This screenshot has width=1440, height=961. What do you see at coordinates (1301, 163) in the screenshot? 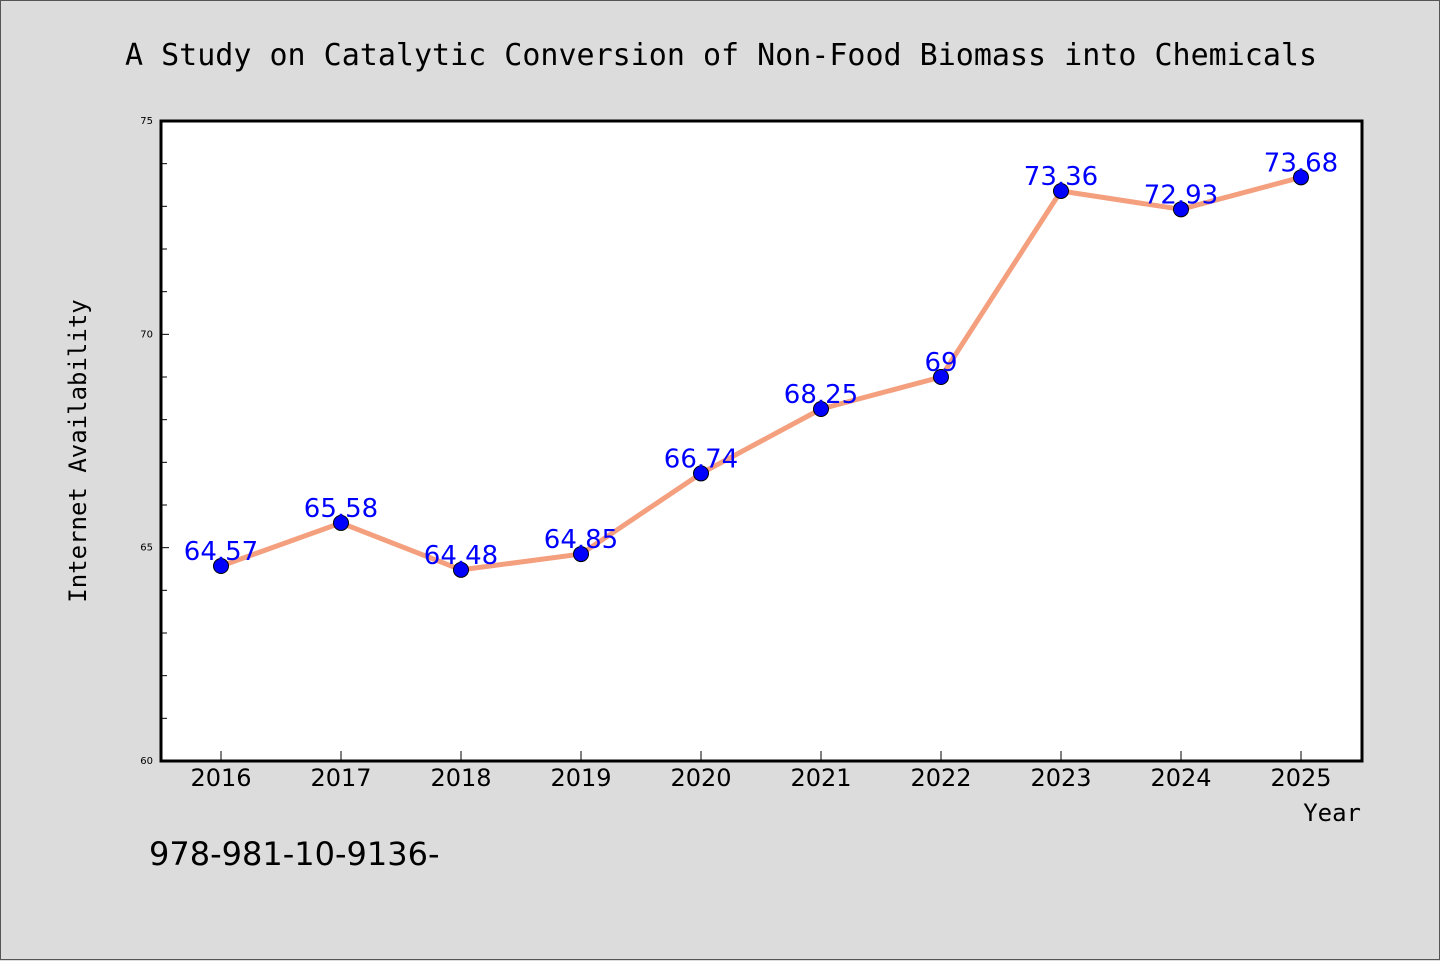
I see `data-label: 73.68` at bounding box center [1301, 163].